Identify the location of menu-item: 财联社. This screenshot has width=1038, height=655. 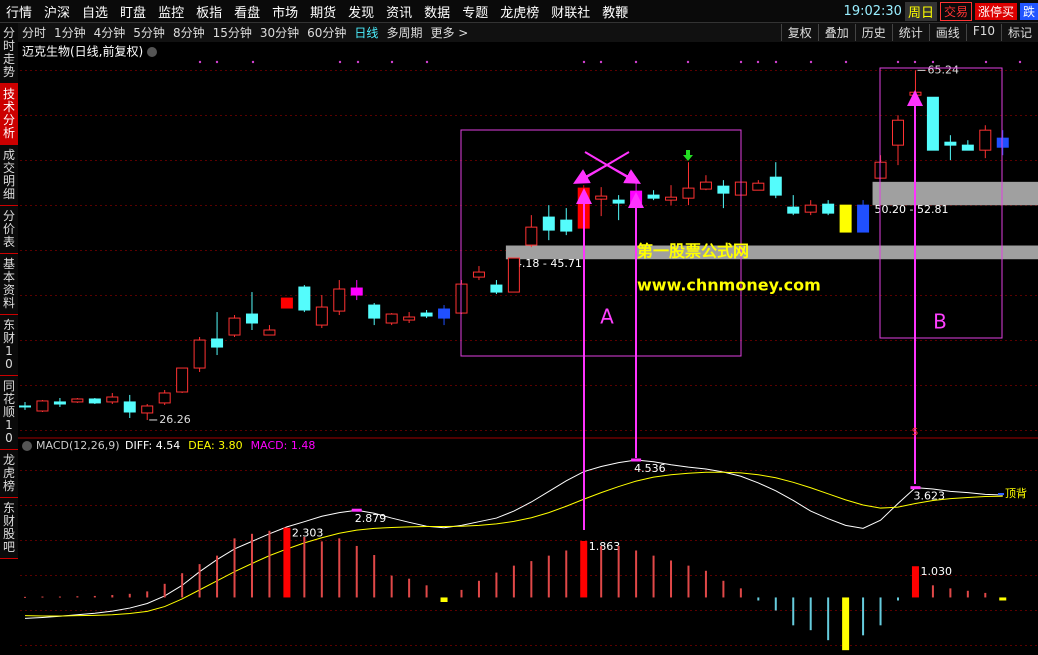
(571, 13).